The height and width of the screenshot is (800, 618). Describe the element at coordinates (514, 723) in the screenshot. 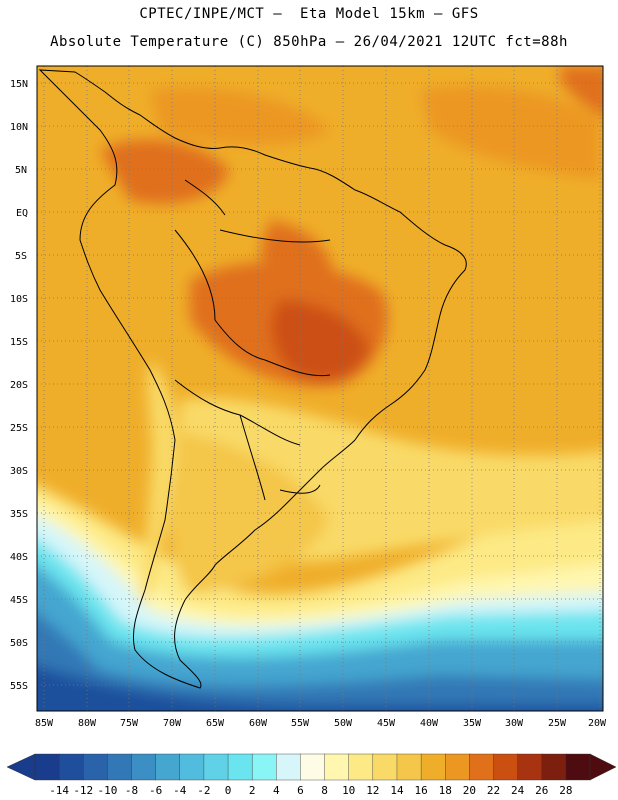

I see `lon-label: 30W` at that location.